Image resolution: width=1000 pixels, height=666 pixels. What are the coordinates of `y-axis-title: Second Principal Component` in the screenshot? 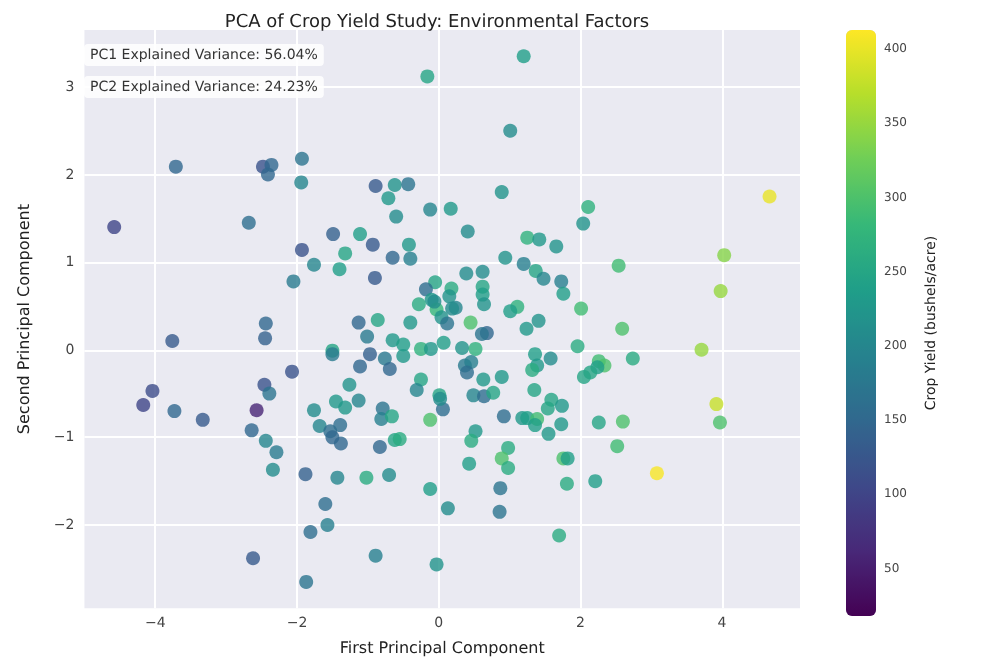 It's located at (24, 319).